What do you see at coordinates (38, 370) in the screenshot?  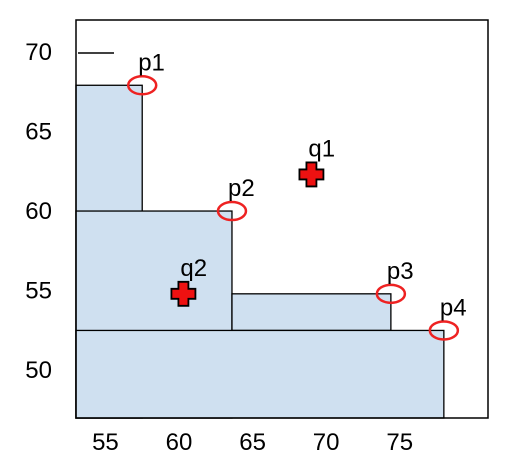 I see `y-tick-label: 50` at bounding box center [38, 370].